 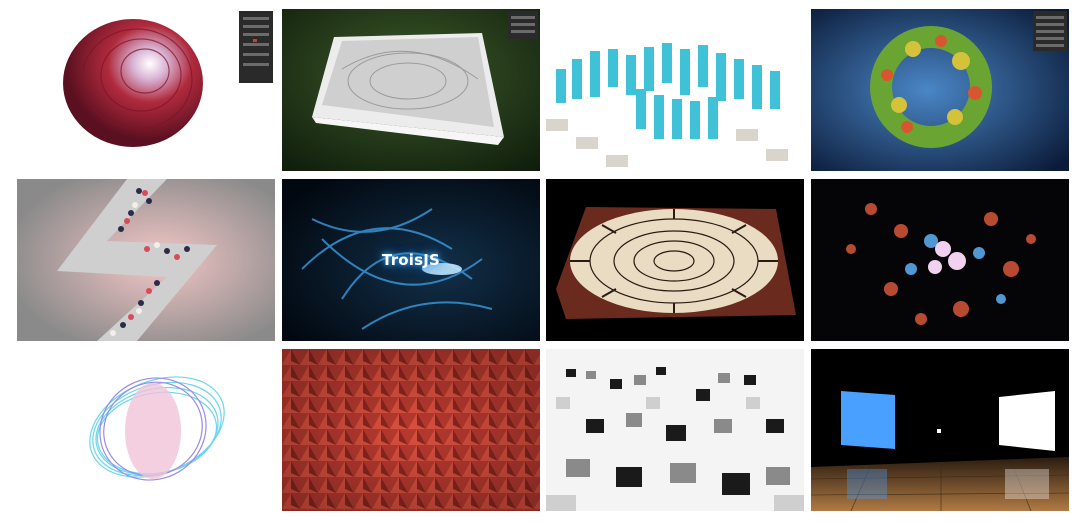 I want to click on grayscale-cubes-icon, so click(x=675, y=430).